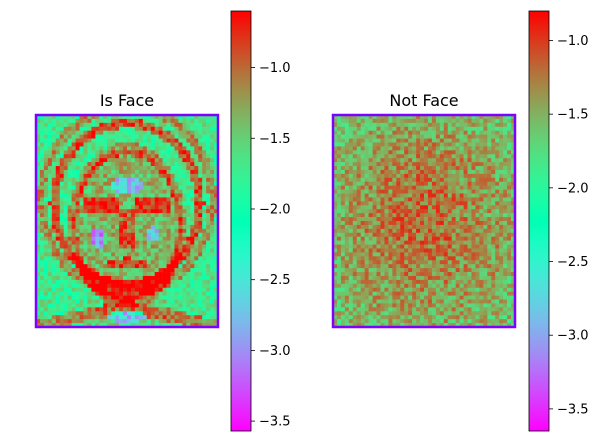 The width and height of the screenshot is (599, 441). Describe the element at coordinates (241, 221) in the screenshot. I see `colorbar-is-face` at that location.